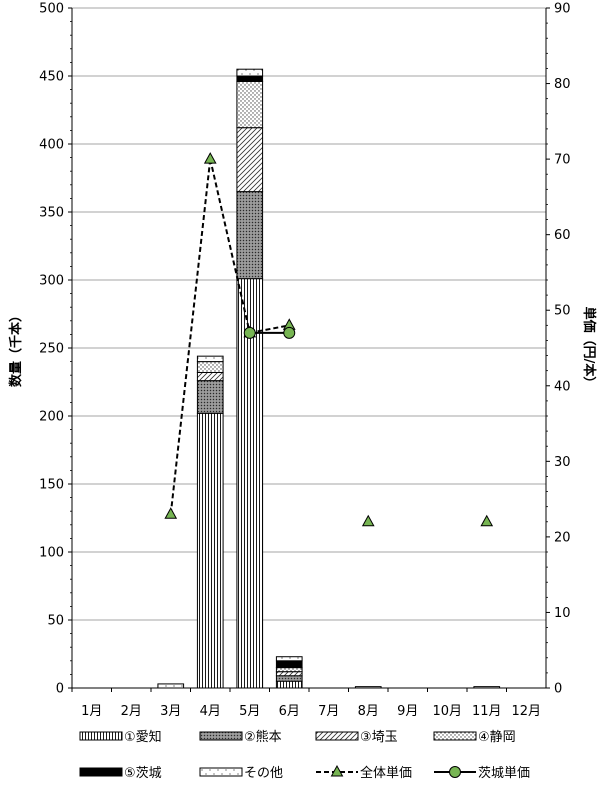 This screenshot has width=601, height=792. I want to click on x-tick-label: 3月, so click(170, 711).